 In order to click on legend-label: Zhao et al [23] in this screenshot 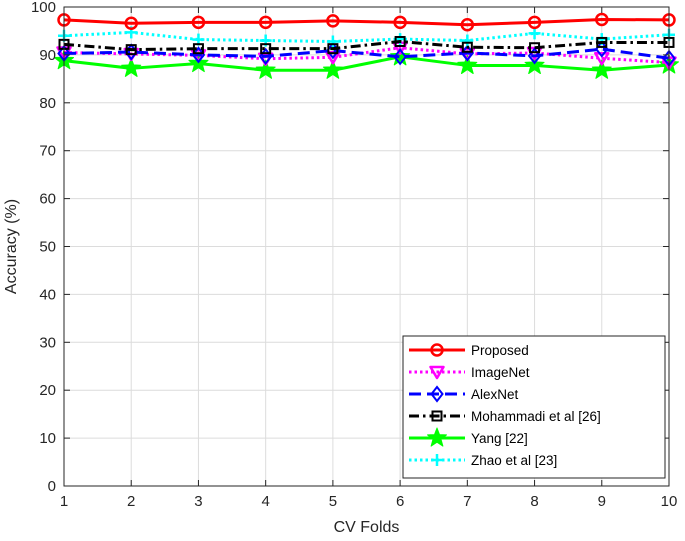, I will do `click(514, 460)`.